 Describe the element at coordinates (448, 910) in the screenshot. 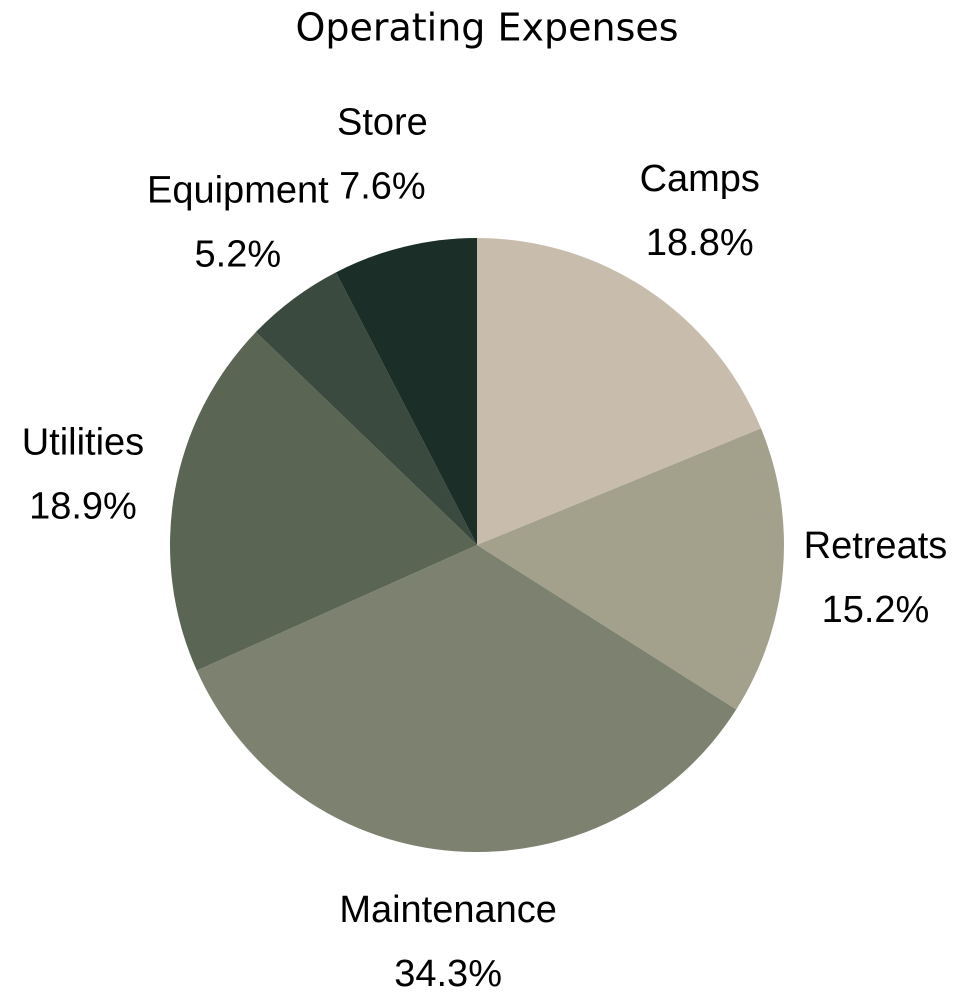

I see `slice-label: Maintenance` at that location.